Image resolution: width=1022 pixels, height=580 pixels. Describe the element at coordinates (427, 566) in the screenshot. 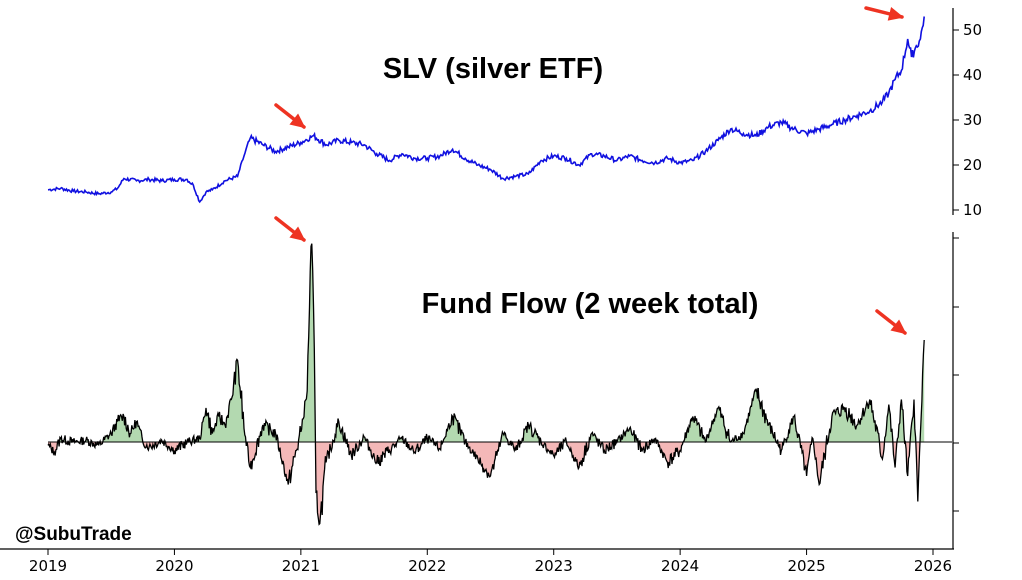

I see `x-tick-label: 2022` at that location.